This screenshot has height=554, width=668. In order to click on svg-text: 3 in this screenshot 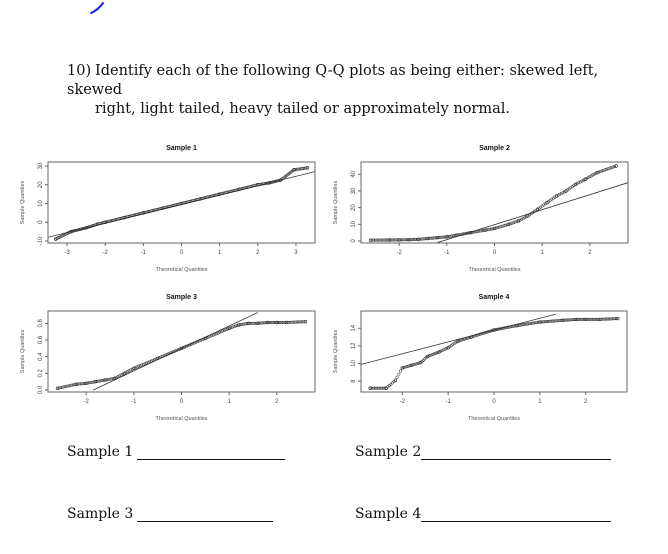, I will do `click(296, 253)`.